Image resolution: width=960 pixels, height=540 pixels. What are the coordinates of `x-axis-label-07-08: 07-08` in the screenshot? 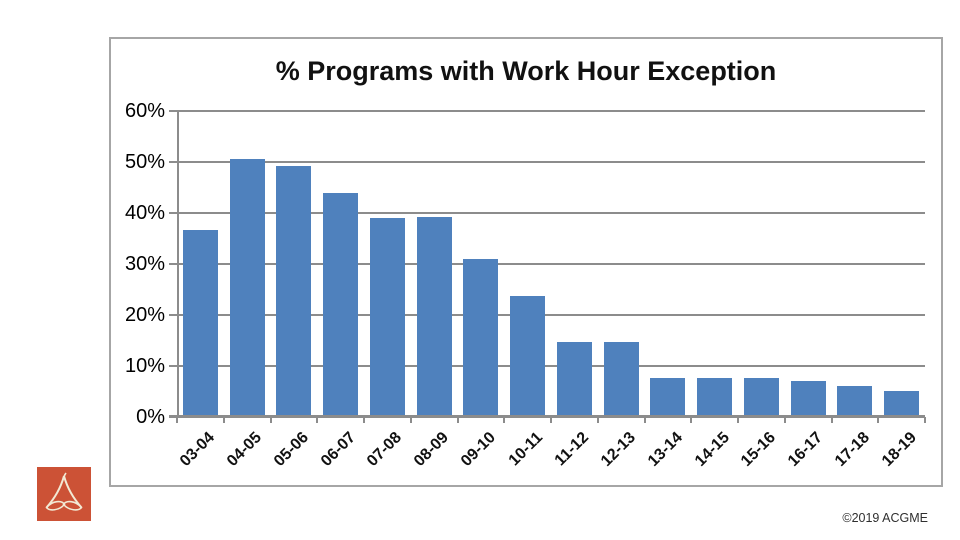 It's located at (385, 449).